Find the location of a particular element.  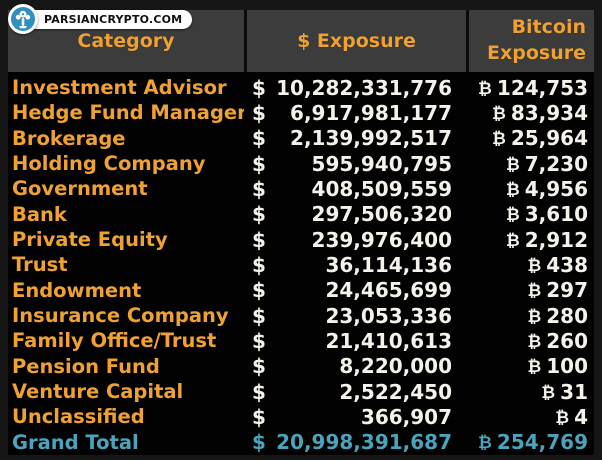

btc-value: 4,956 is located at coordinates (556, 188).